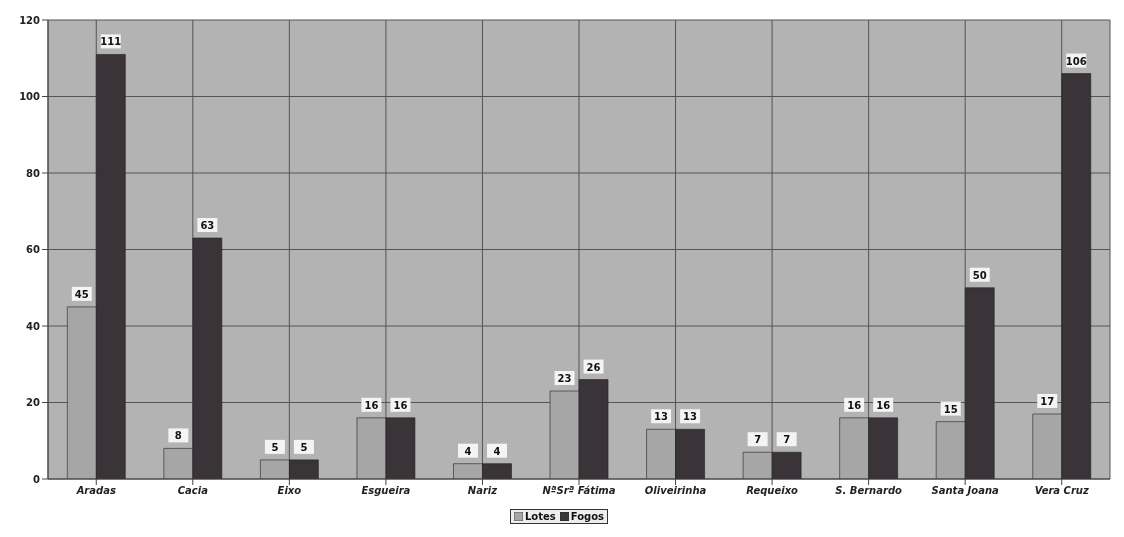 The image size is (1124, 537). Describe the element at coordinates (675, 491) in the screenshot. I see `x-tick-label: Oliveirinha` at that location.